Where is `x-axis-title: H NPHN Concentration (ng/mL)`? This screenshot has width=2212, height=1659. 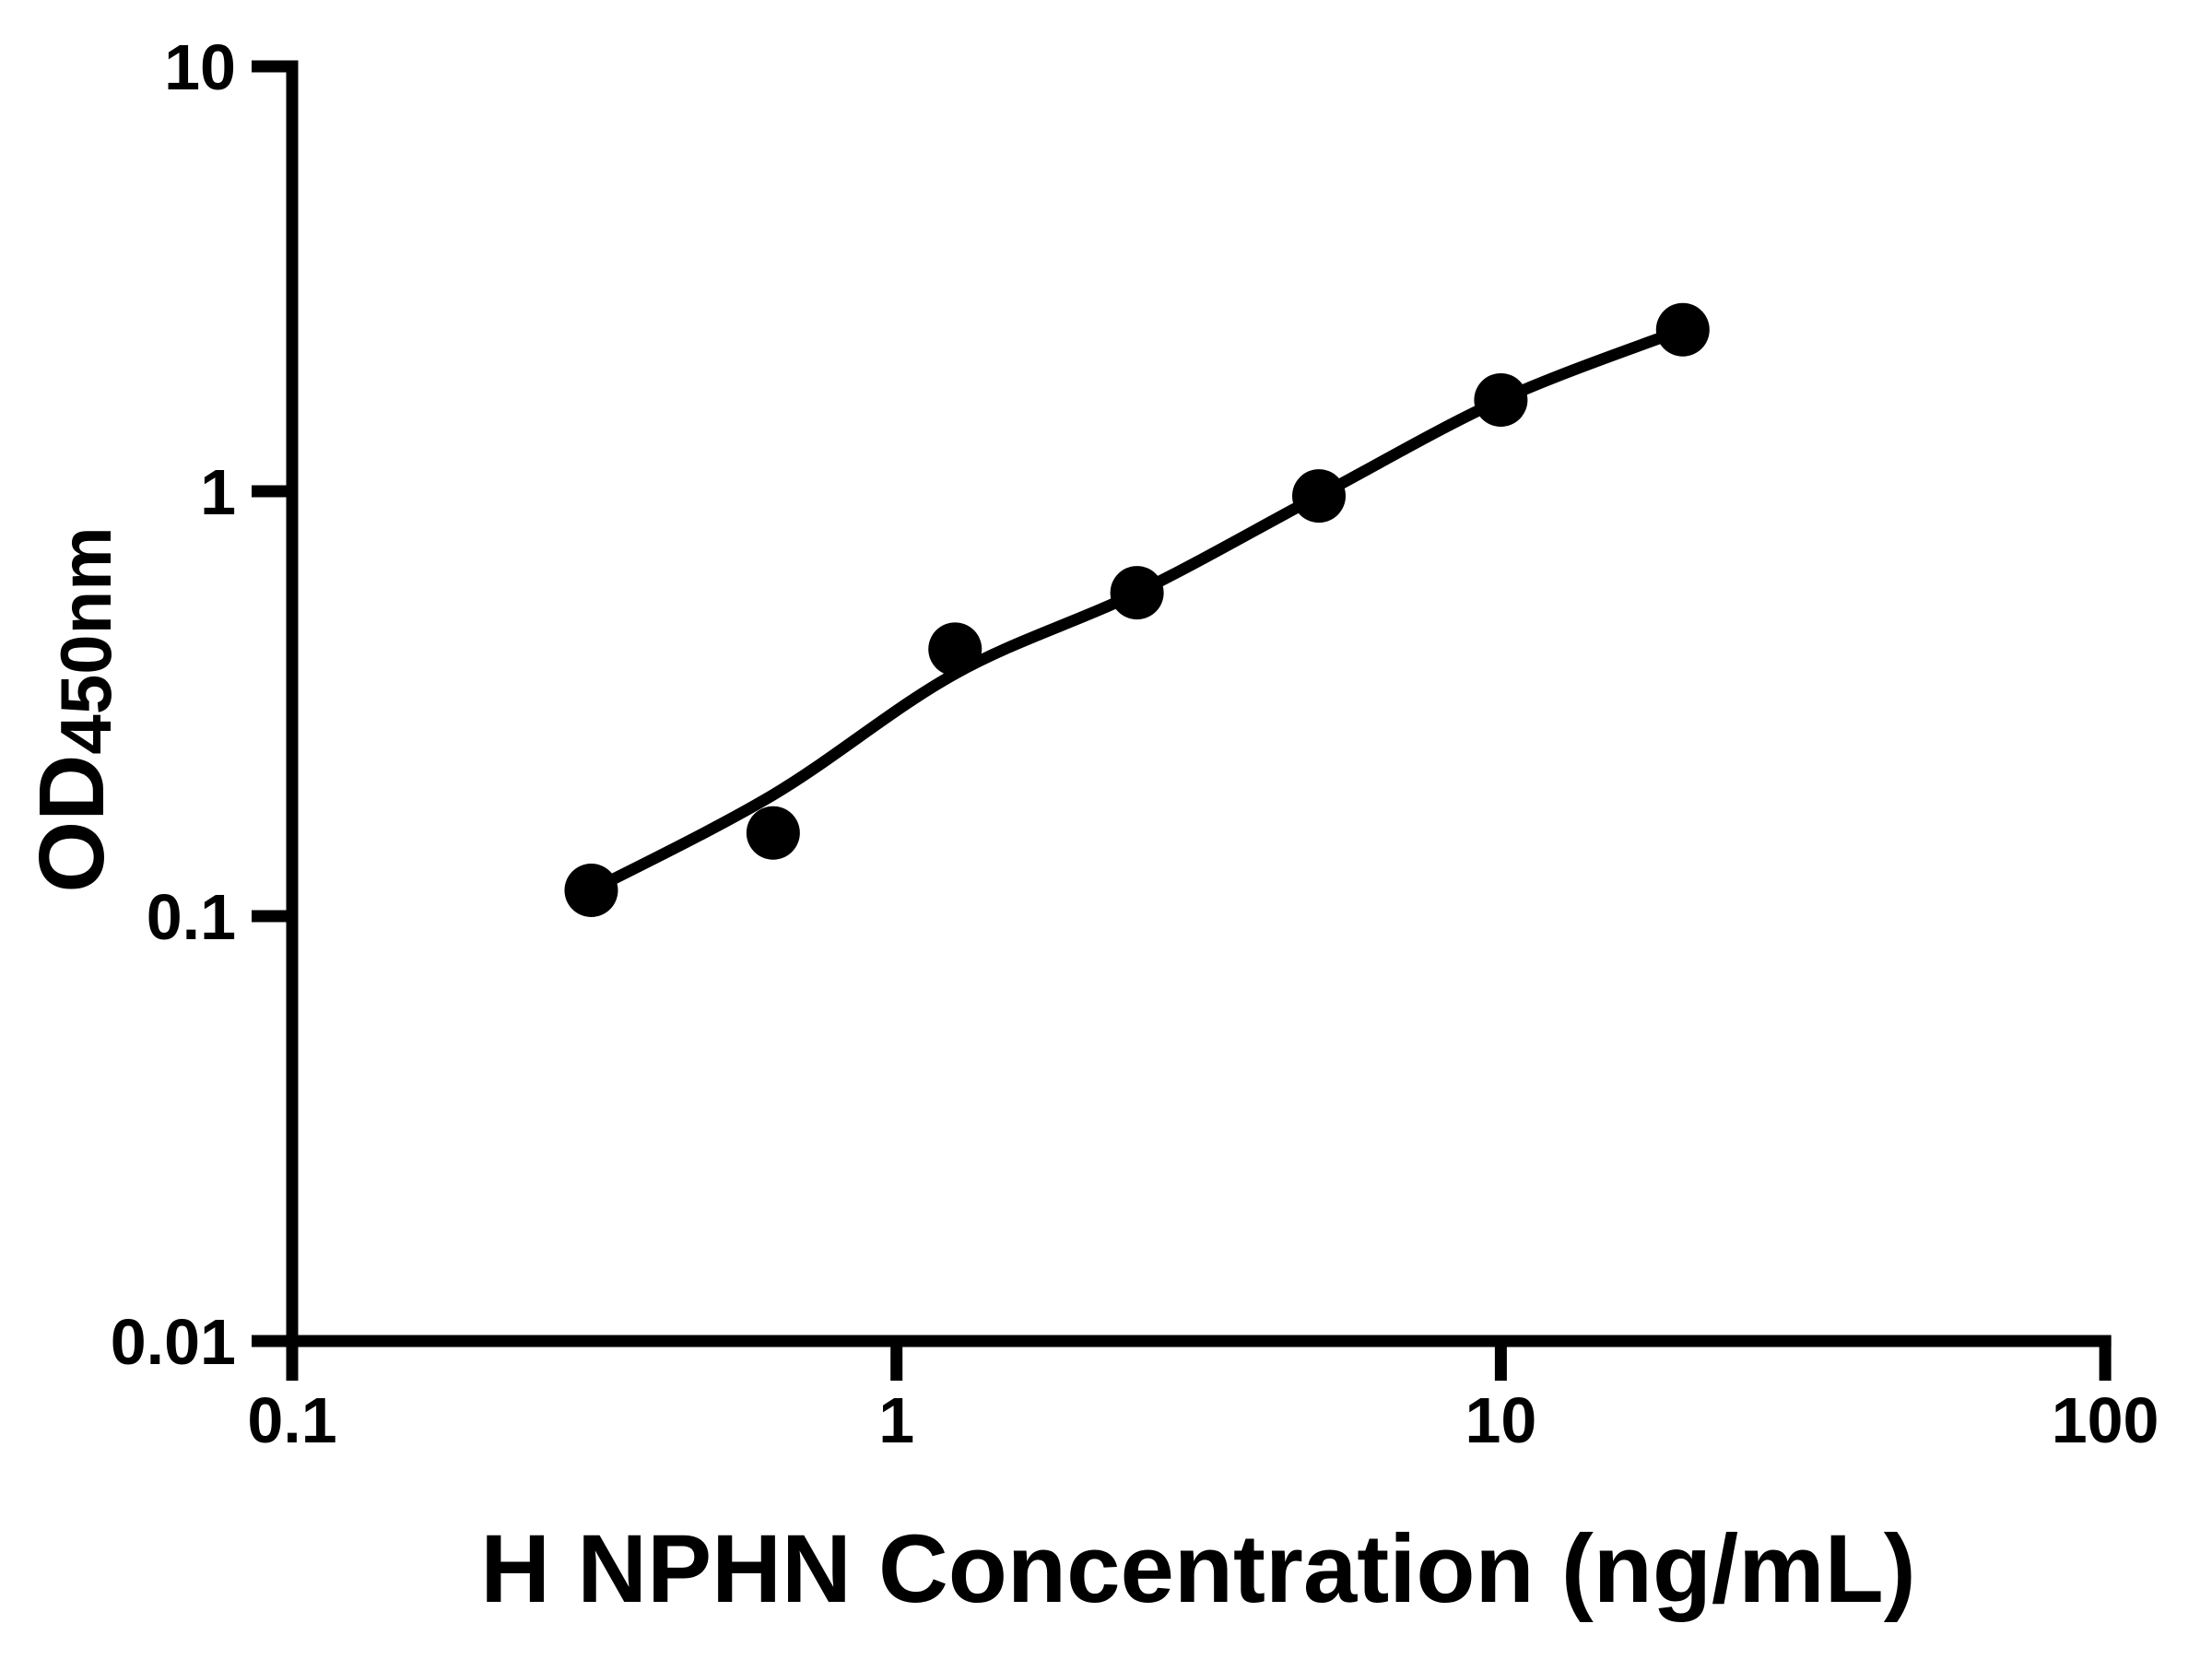 x-axis-title: H NPHN Concentration (ng/mL) is located at coordinates (1197, 1569).